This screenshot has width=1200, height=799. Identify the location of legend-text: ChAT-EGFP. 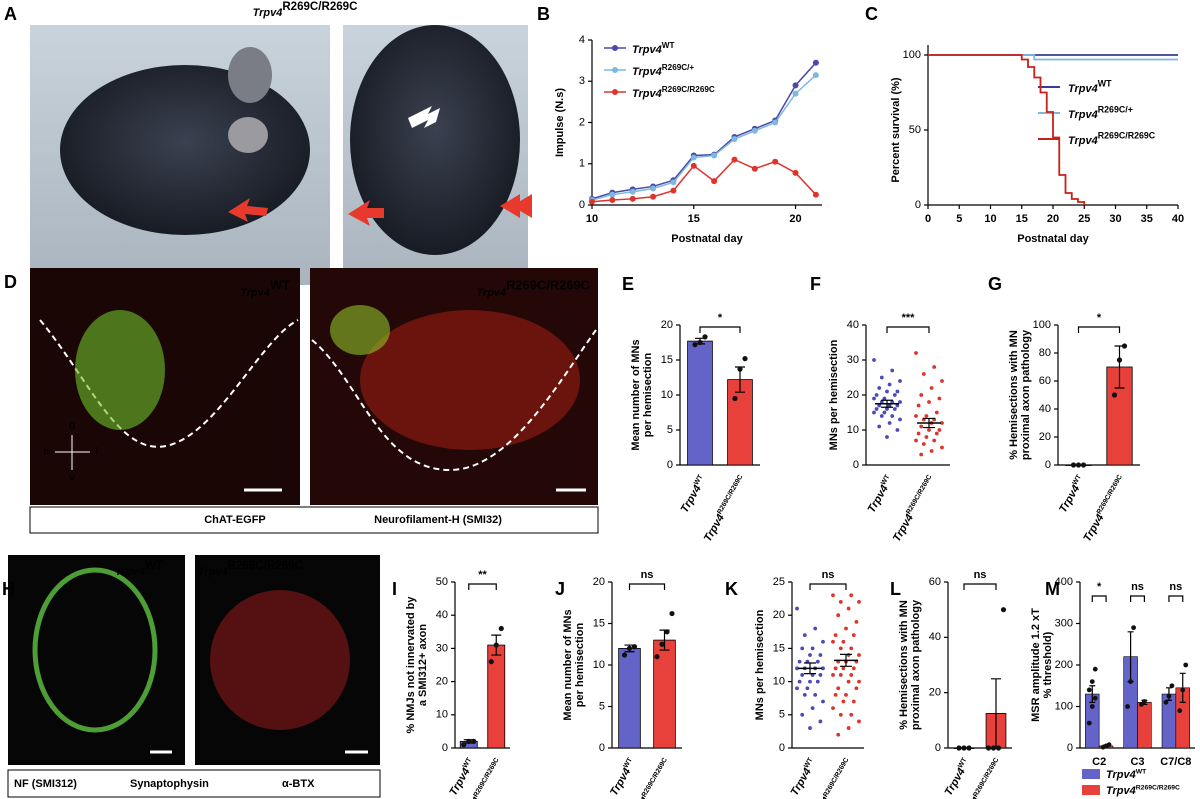
(235, 520).